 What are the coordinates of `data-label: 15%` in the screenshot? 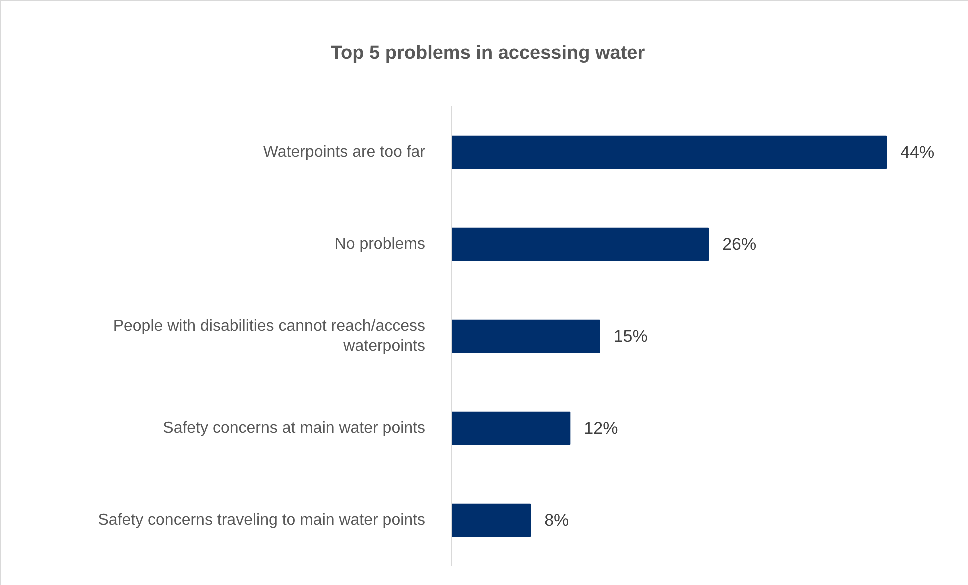 It's located at (631, 336).